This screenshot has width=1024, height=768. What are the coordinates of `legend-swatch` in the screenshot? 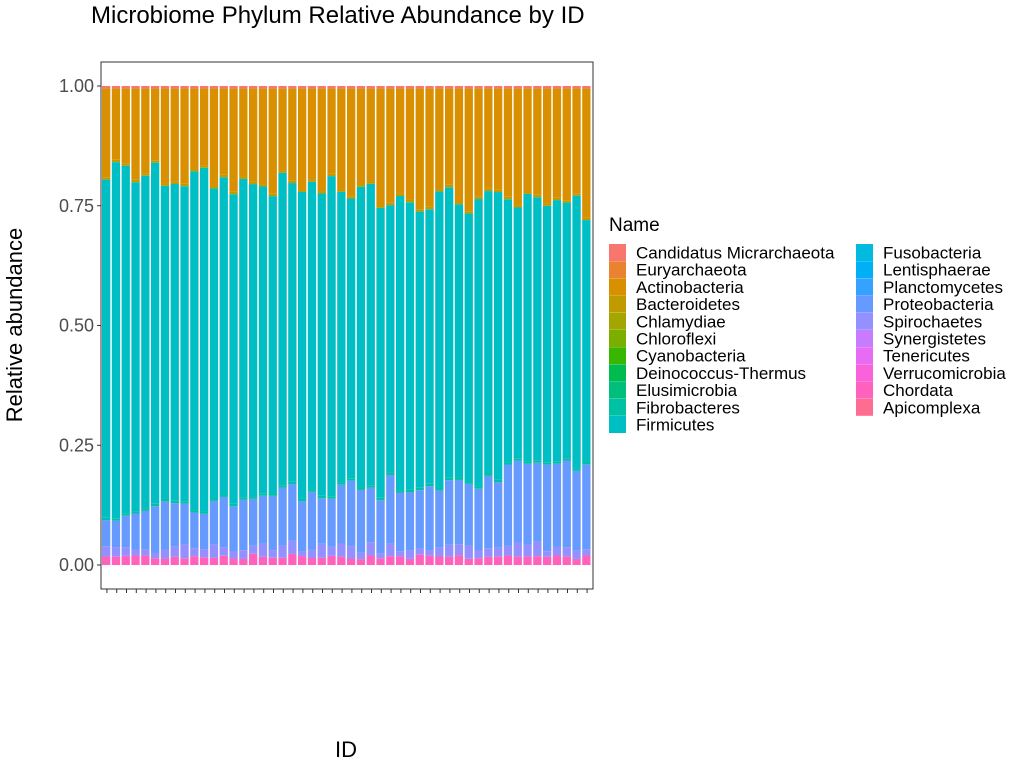 It's located at (617, 338).